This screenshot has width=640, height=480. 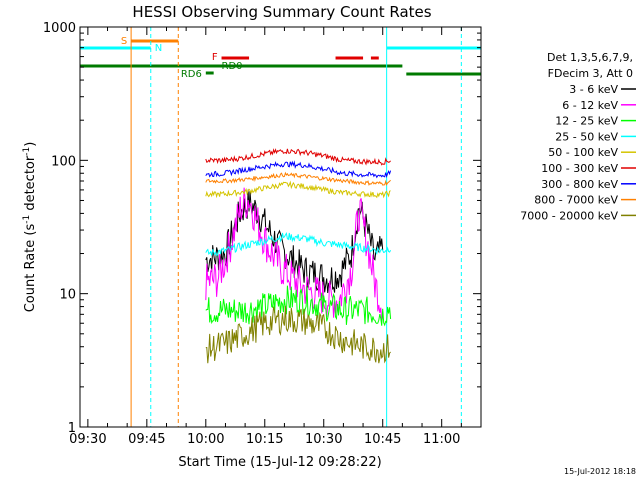 I want to click on eclipse-flag-label: S, so click(x=124, y=41).